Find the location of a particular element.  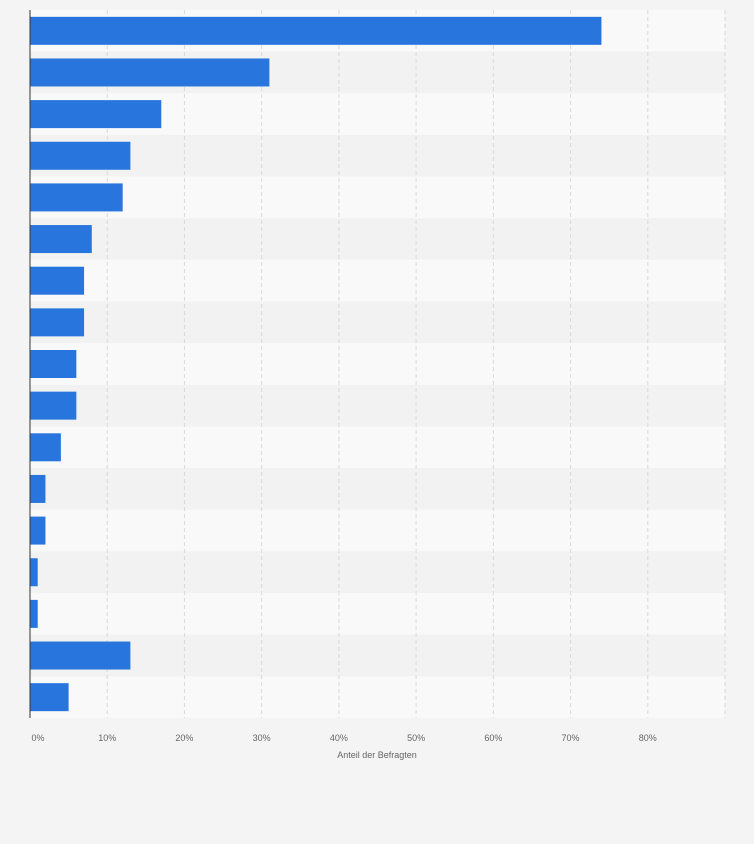

x-tick-label: 10% is located at coordinates (107, 738).